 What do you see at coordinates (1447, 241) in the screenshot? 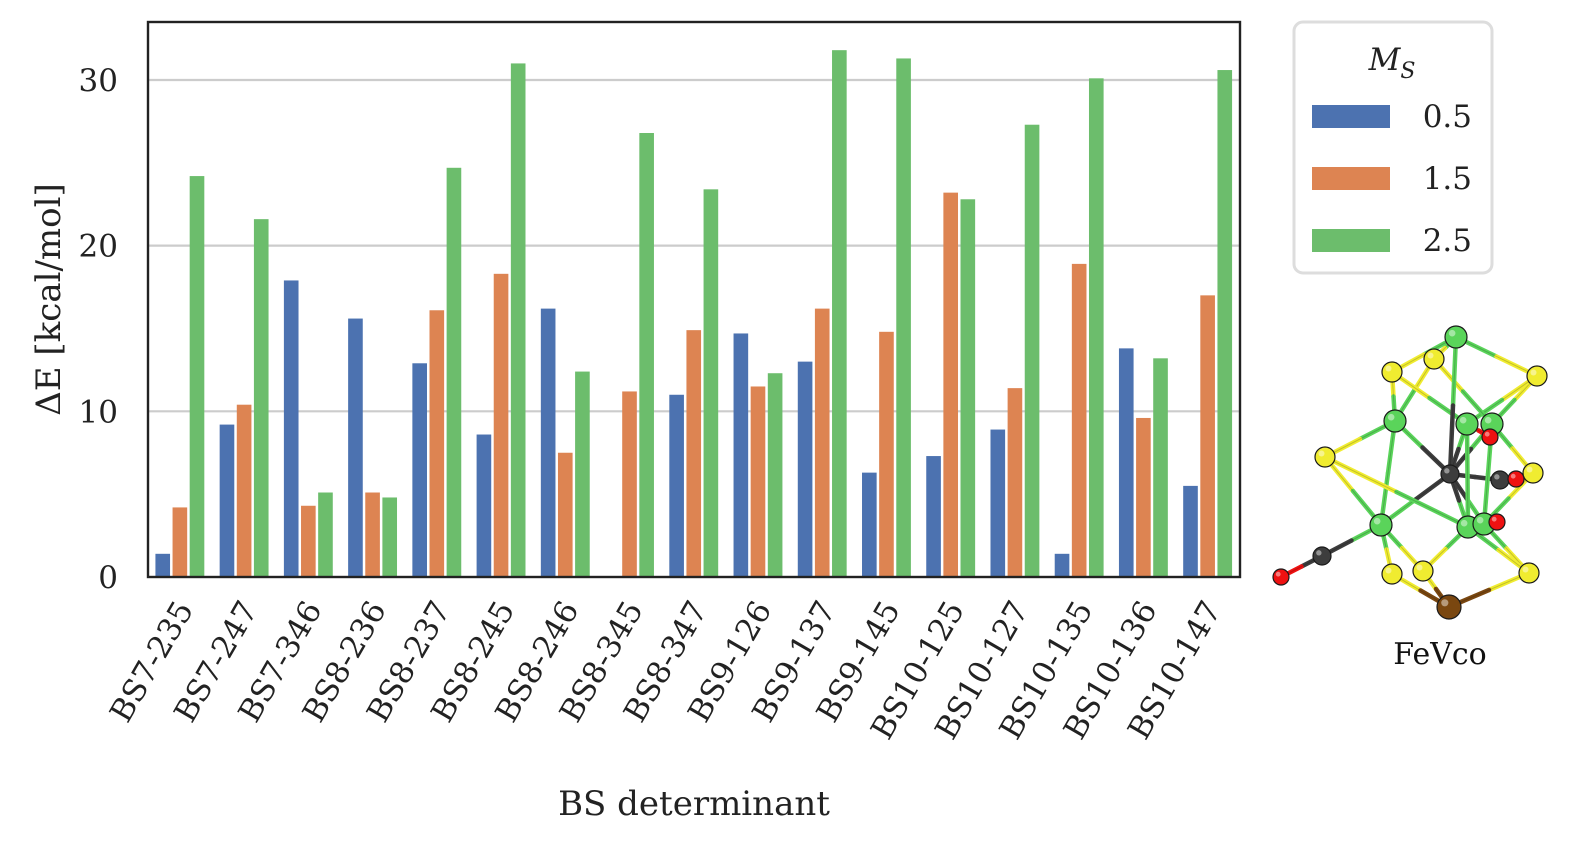
I see `legend-label: 2.5` at bounding box center [1447, 241].